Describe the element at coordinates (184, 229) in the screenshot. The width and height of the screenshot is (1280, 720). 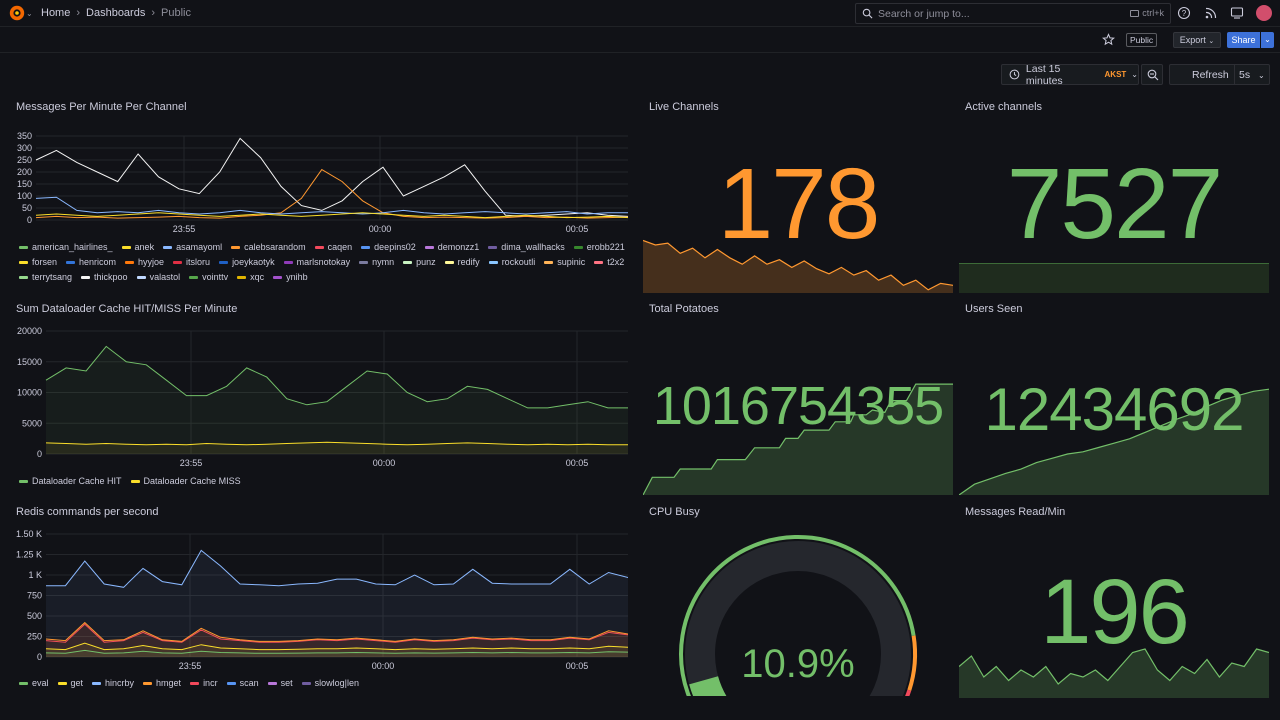
I see `x-tick-label: 23:55` at that location.